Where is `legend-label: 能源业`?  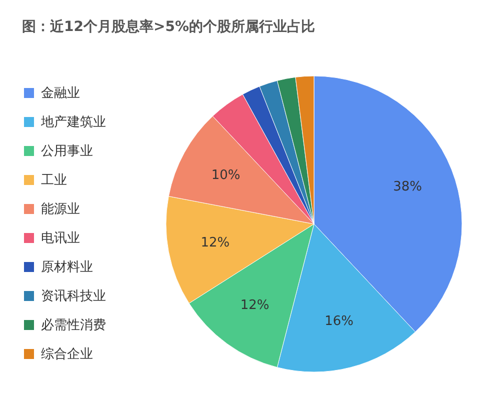 legend-label: 能源业 is located at coordinates (60, 209).